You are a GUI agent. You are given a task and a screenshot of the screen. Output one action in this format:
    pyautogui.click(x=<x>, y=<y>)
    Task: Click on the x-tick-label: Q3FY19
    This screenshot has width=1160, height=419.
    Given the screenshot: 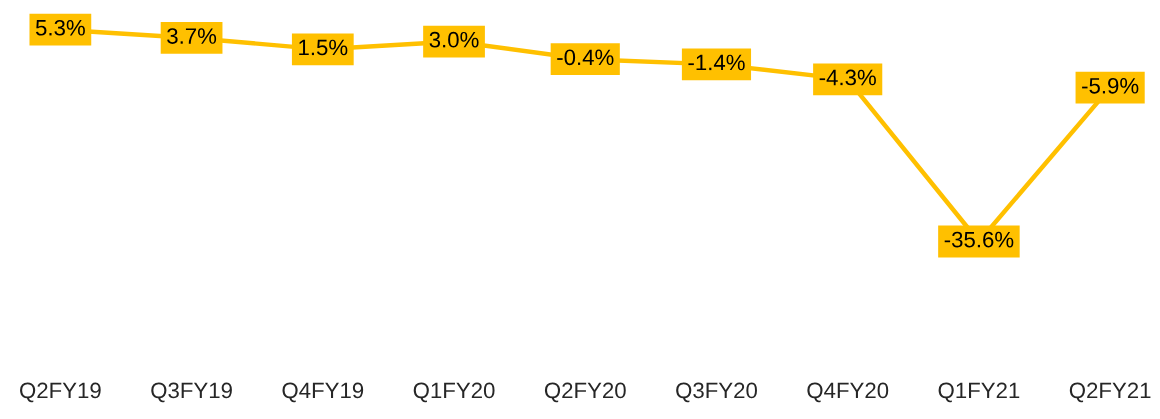 What is the action you would take?
    pyautogui.click(x=191, y=392)
    